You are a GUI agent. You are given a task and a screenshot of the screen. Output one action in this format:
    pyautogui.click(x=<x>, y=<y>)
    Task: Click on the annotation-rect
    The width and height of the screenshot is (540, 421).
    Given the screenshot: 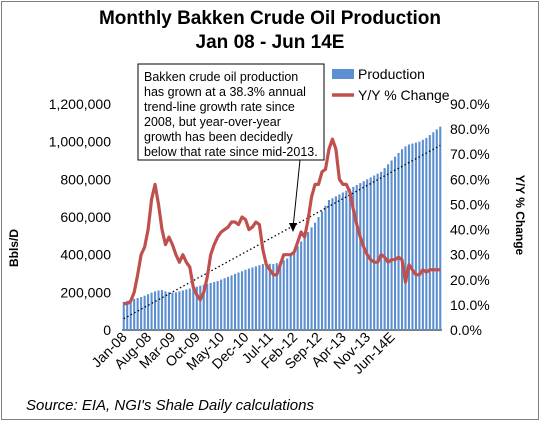 What is the action you would take?
    pyautogui.click(x=231, y=112)
    